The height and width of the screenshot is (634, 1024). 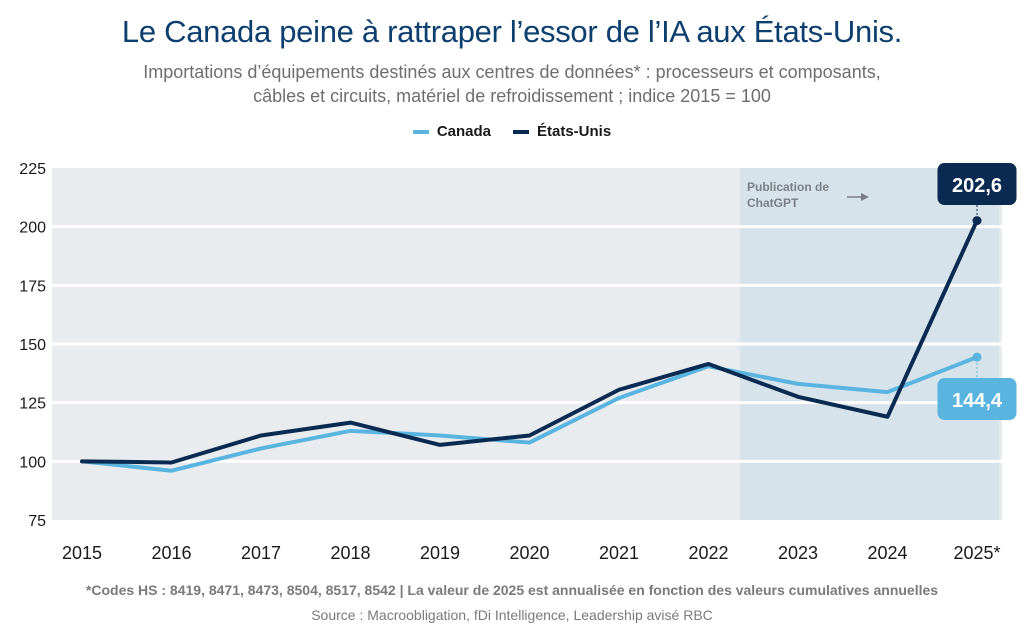 What do you see at coordinates (529, 553) in the screenshot?
I see `x-tick-label: 2020` at bounding box center [529, 553].